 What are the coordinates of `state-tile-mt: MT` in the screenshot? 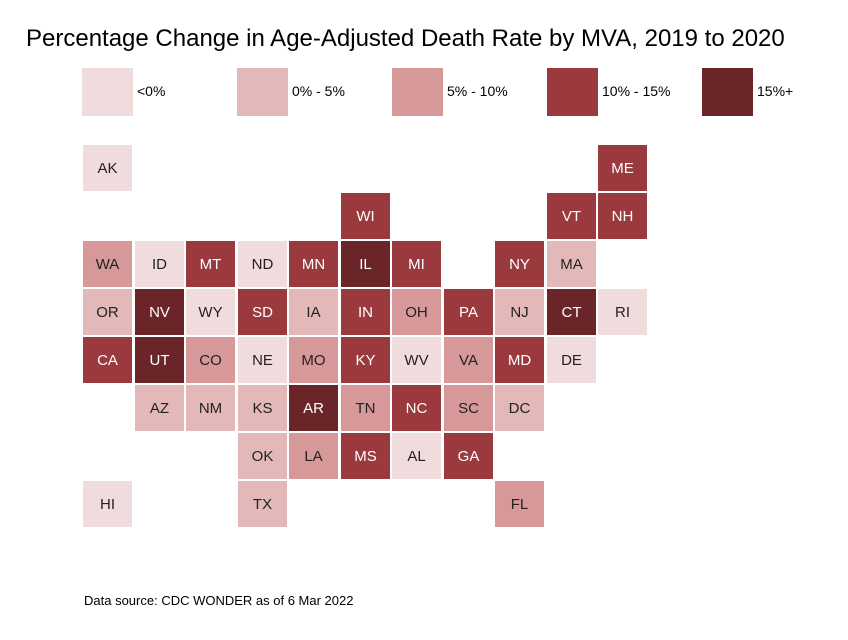 It's located at (210, 264).